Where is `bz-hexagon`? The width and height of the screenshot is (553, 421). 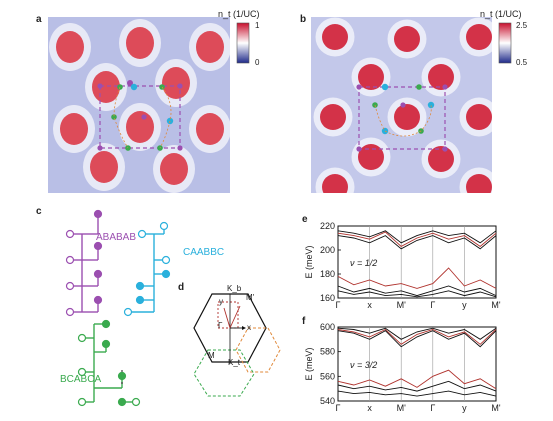
bz-hexagon is located at coordinates (230, 328).